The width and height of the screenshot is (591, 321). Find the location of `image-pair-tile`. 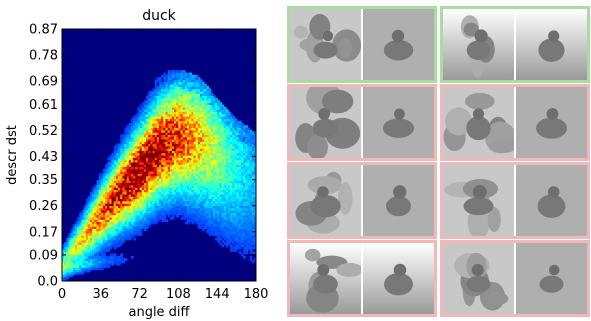

image-pair-tile is located at coordinates (515, 44).